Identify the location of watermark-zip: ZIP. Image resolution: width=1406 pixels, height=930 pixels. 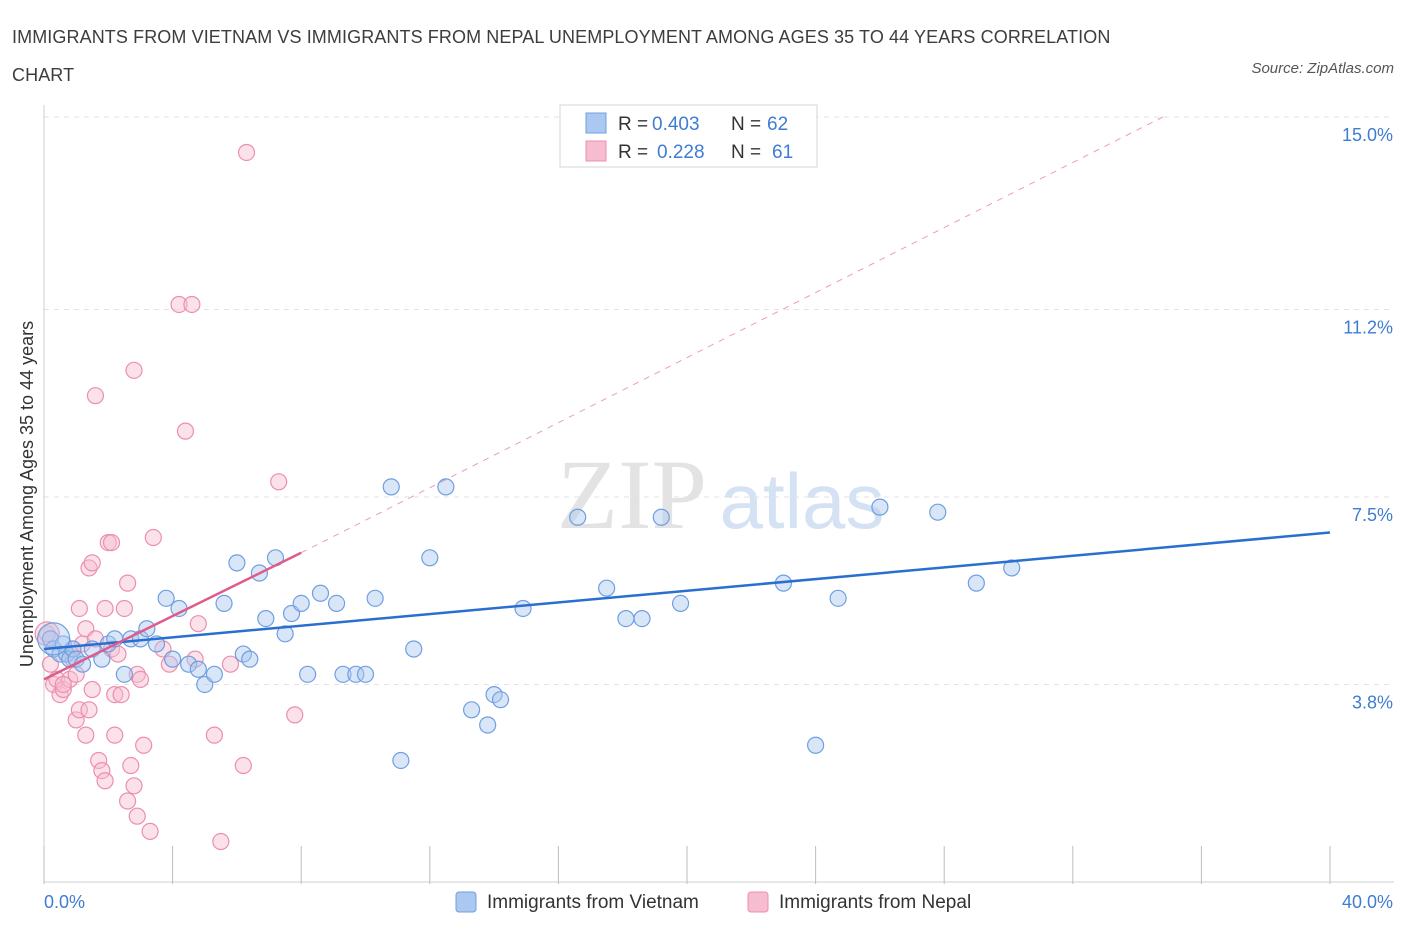
(632, 494).